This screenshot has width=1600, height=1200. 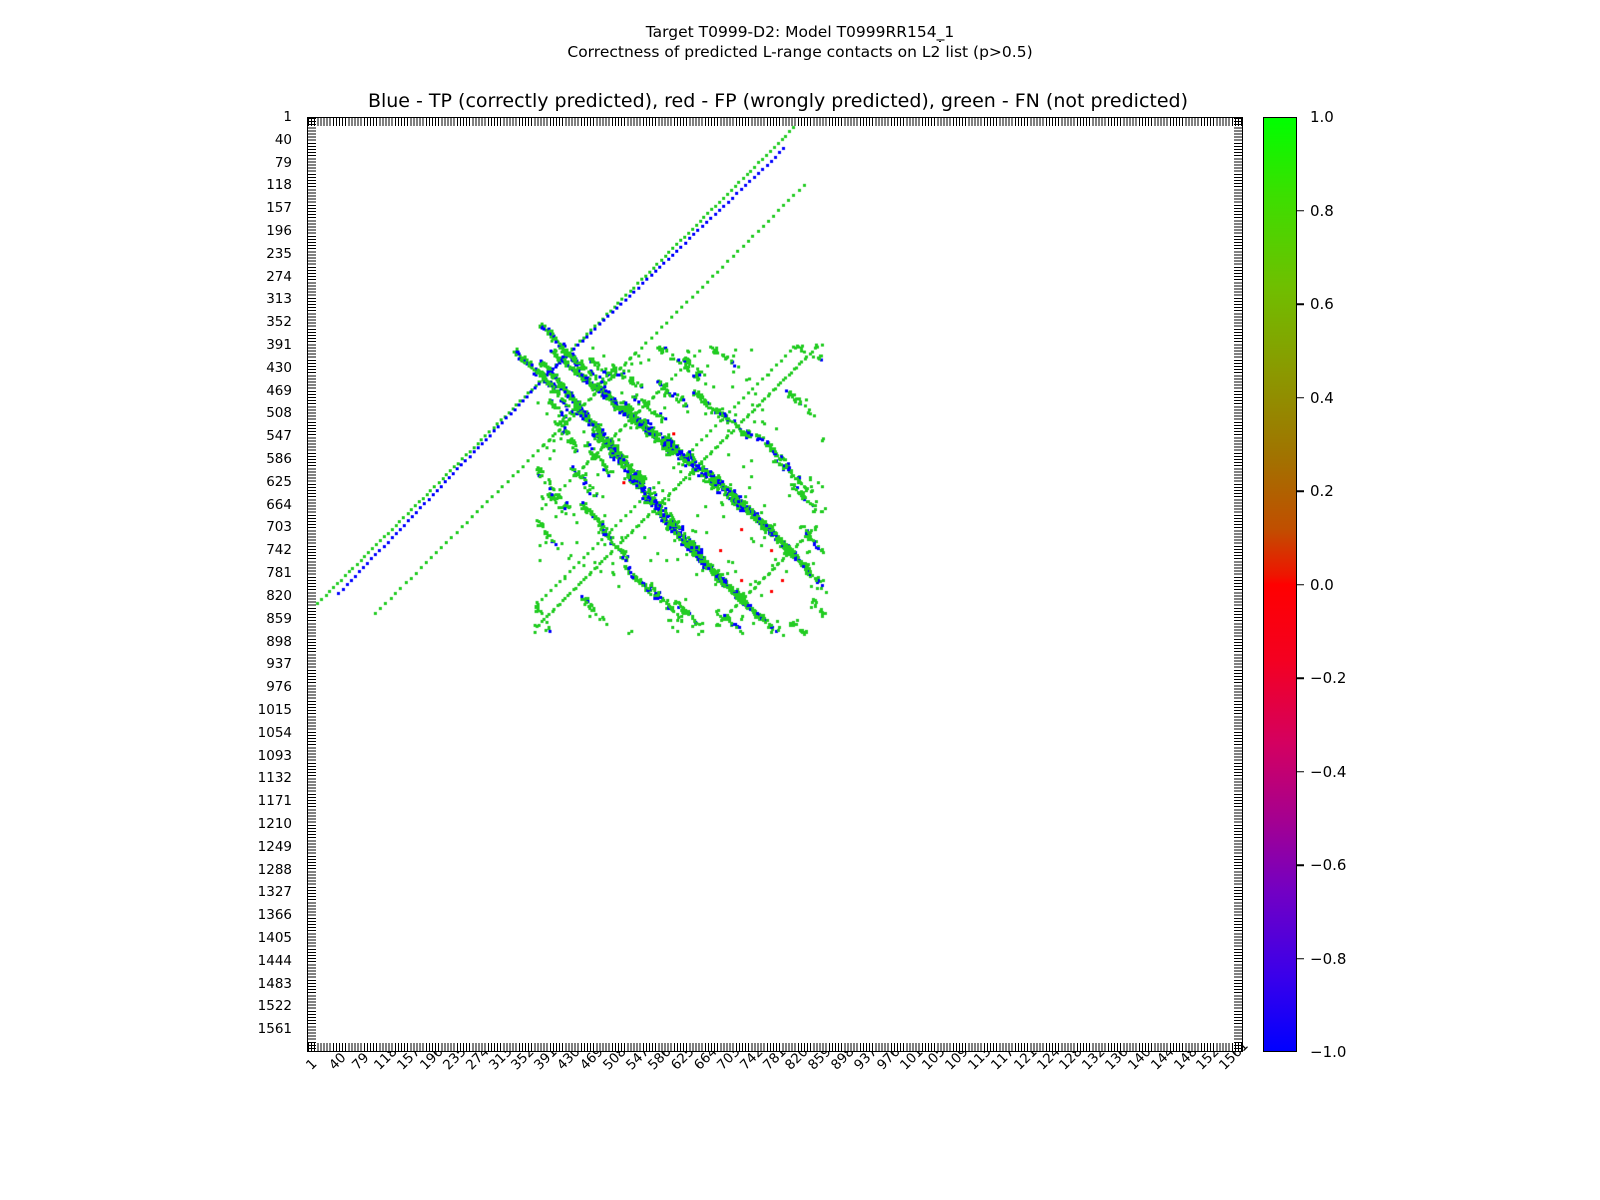 I want to click on y-axis-tick-label: 625, so click(x=279, y=481).